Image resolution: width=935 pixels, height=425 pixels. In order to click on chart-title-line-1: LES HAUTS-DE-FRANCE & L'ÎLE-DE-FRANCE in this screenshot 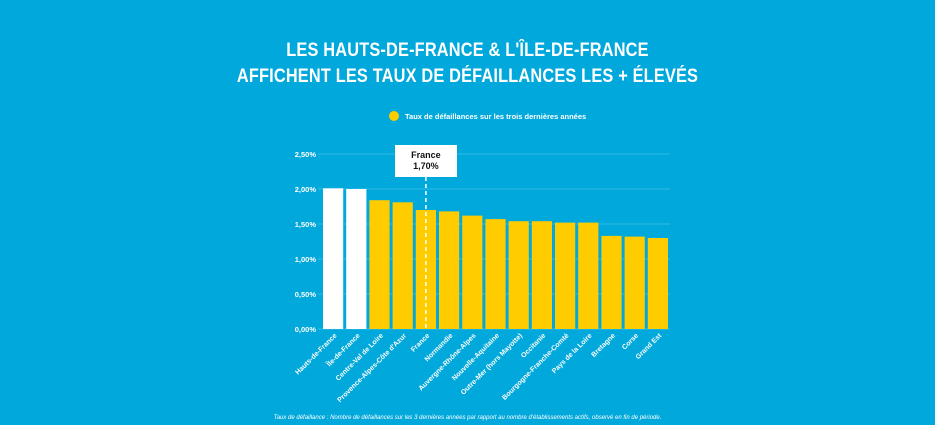, I will do `click(467, 50)`.